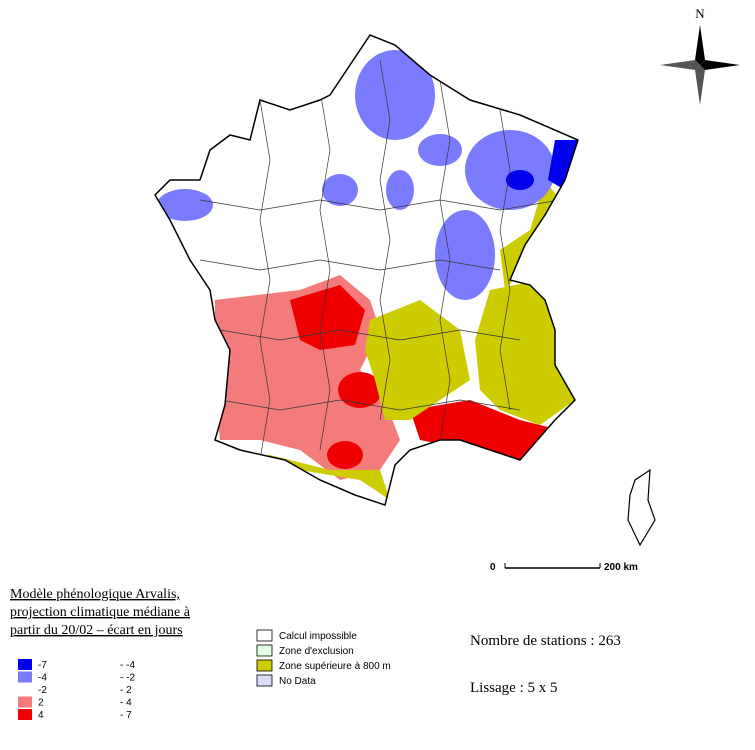  Describe the element at coordinates (514, 688) in the screenshot. I see `smoothing: Lissage : 5 x 5` at that location.